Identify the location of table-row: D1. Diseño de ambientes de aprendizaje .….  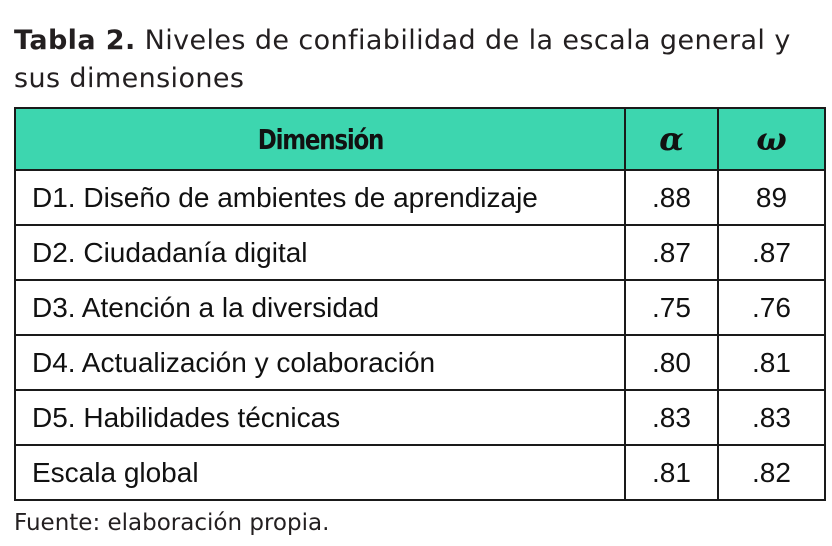
(420, 197).